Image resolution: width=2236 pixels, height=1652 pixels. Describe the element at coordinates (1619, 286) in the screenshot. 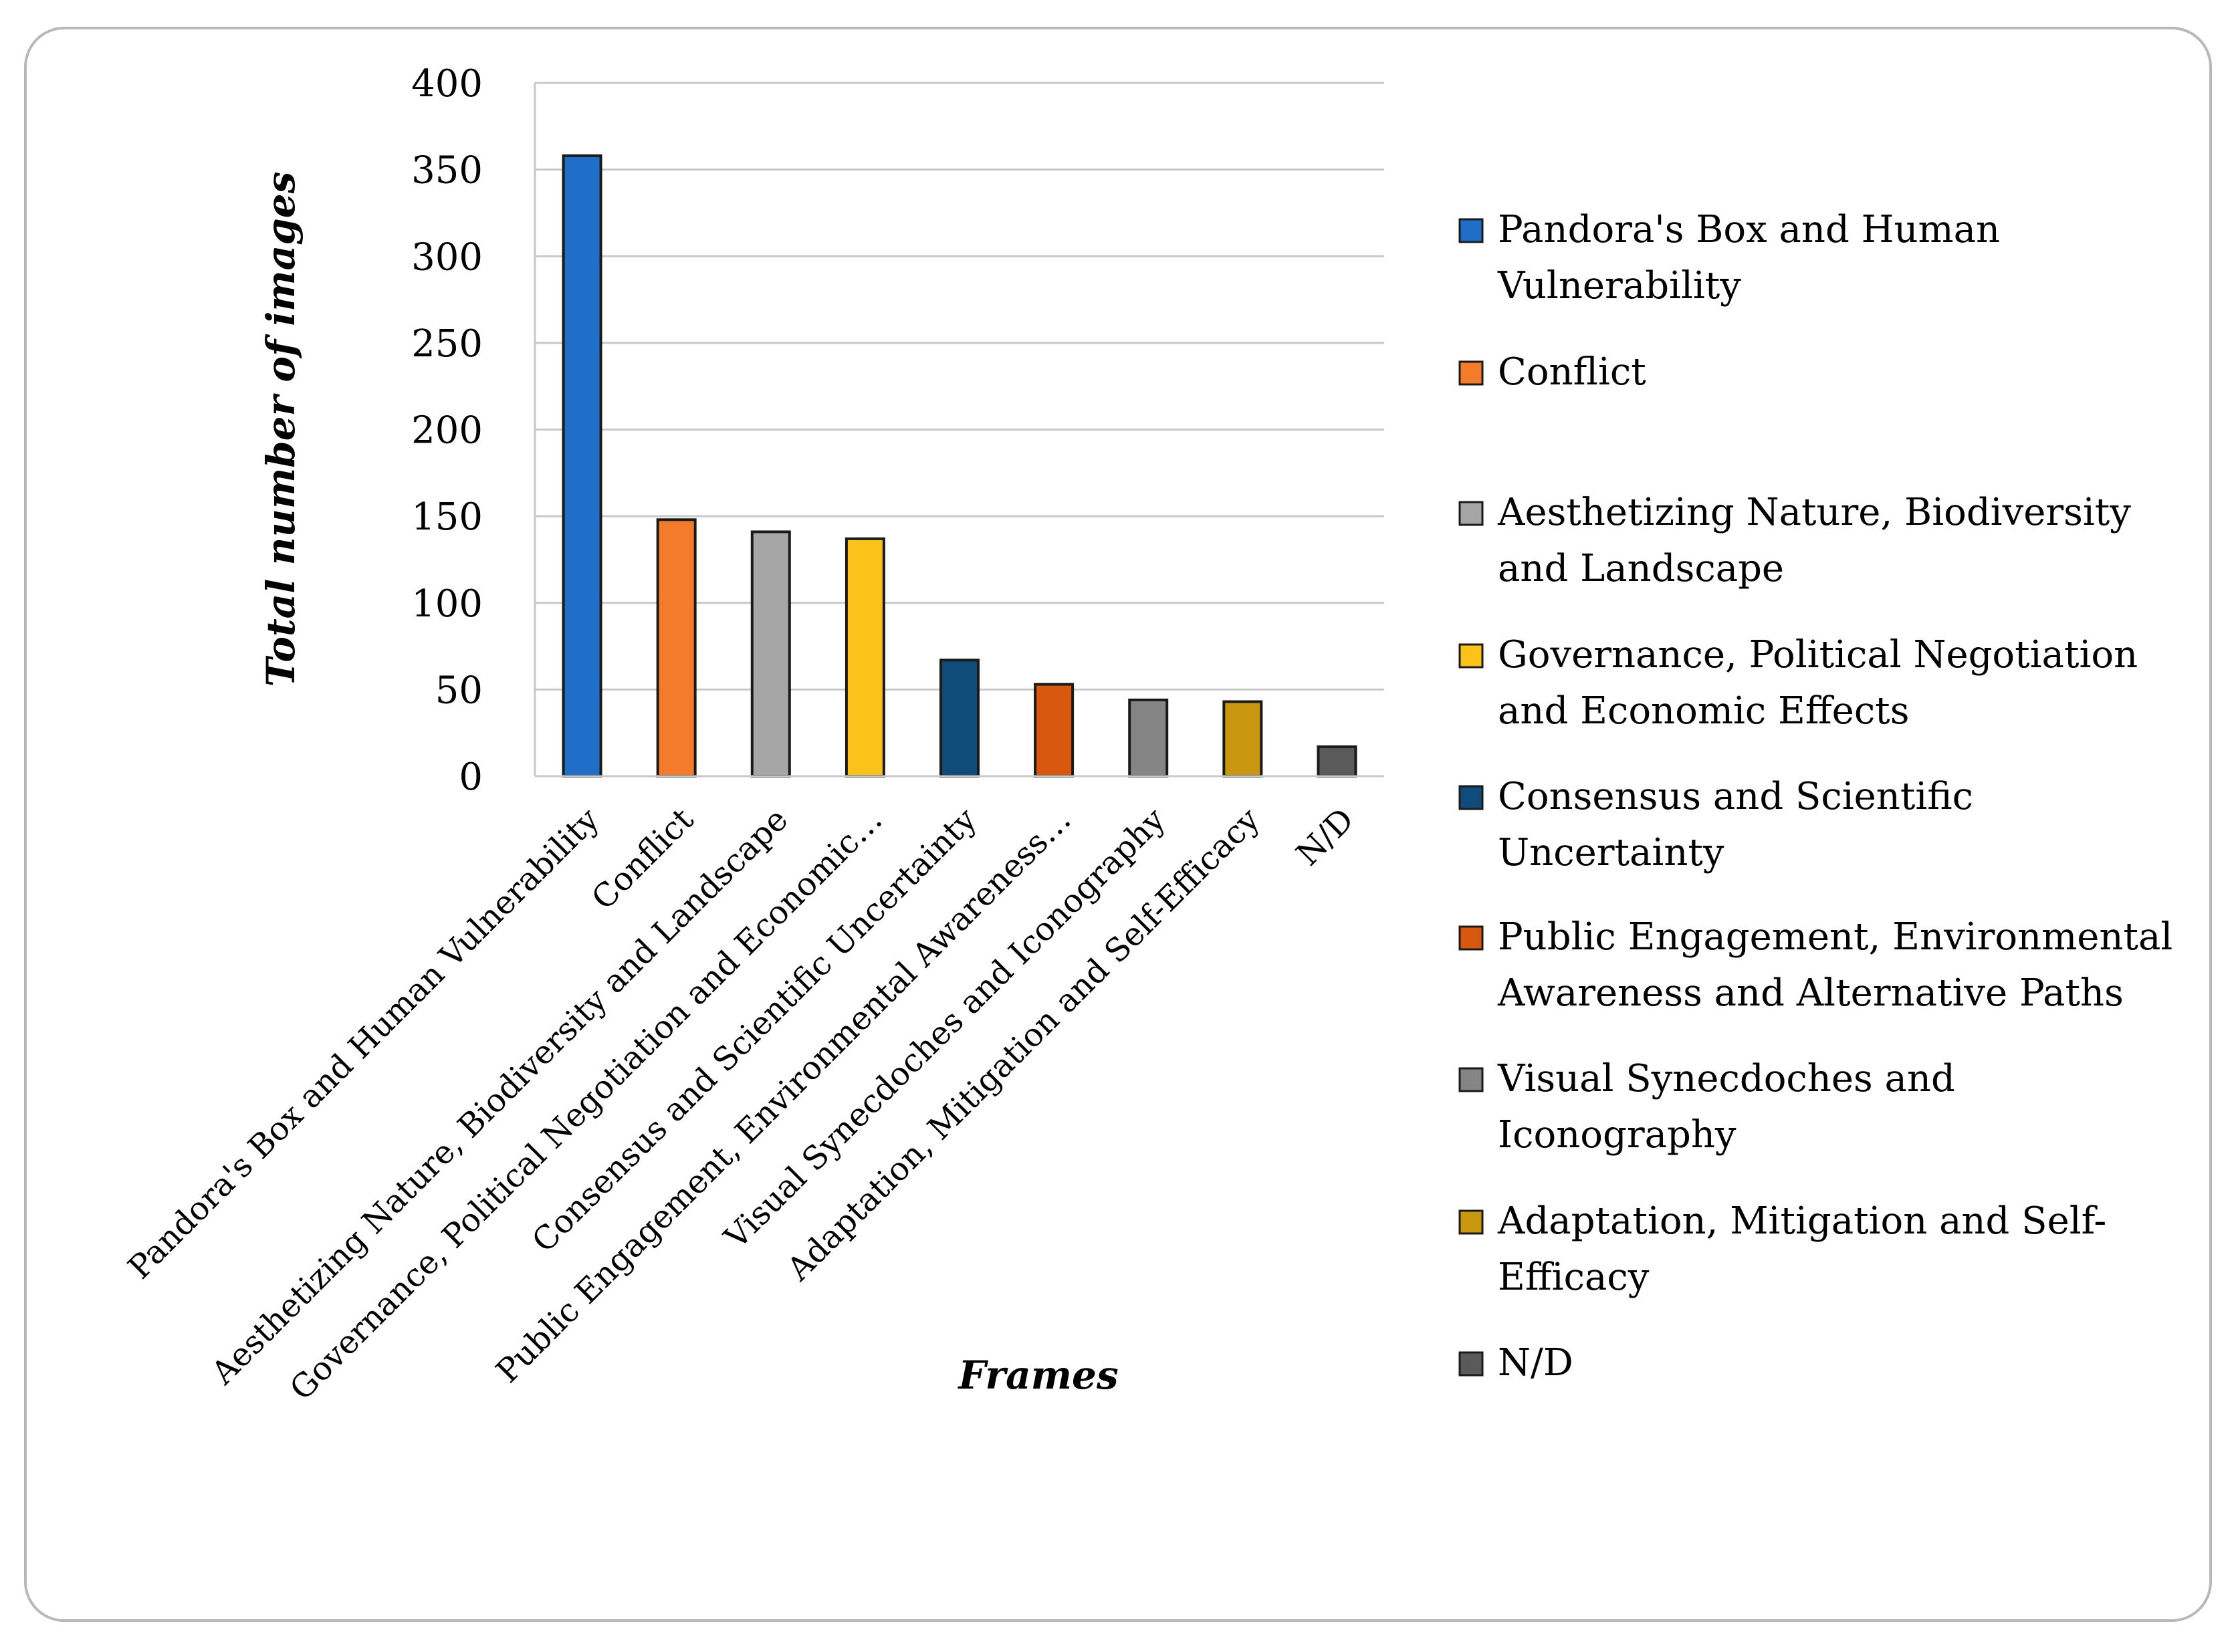

I see `legend-label: Vulnerability` at that location.